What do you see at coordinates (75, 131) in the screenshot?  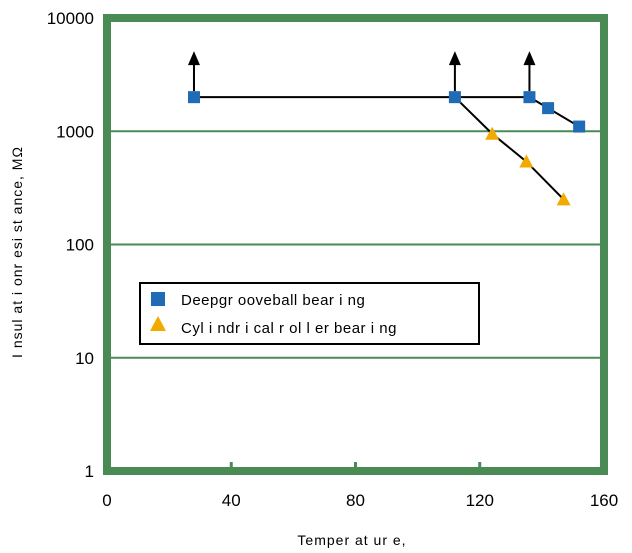 I see `y-tick-label: 1000` at bounding box center [75, 131].